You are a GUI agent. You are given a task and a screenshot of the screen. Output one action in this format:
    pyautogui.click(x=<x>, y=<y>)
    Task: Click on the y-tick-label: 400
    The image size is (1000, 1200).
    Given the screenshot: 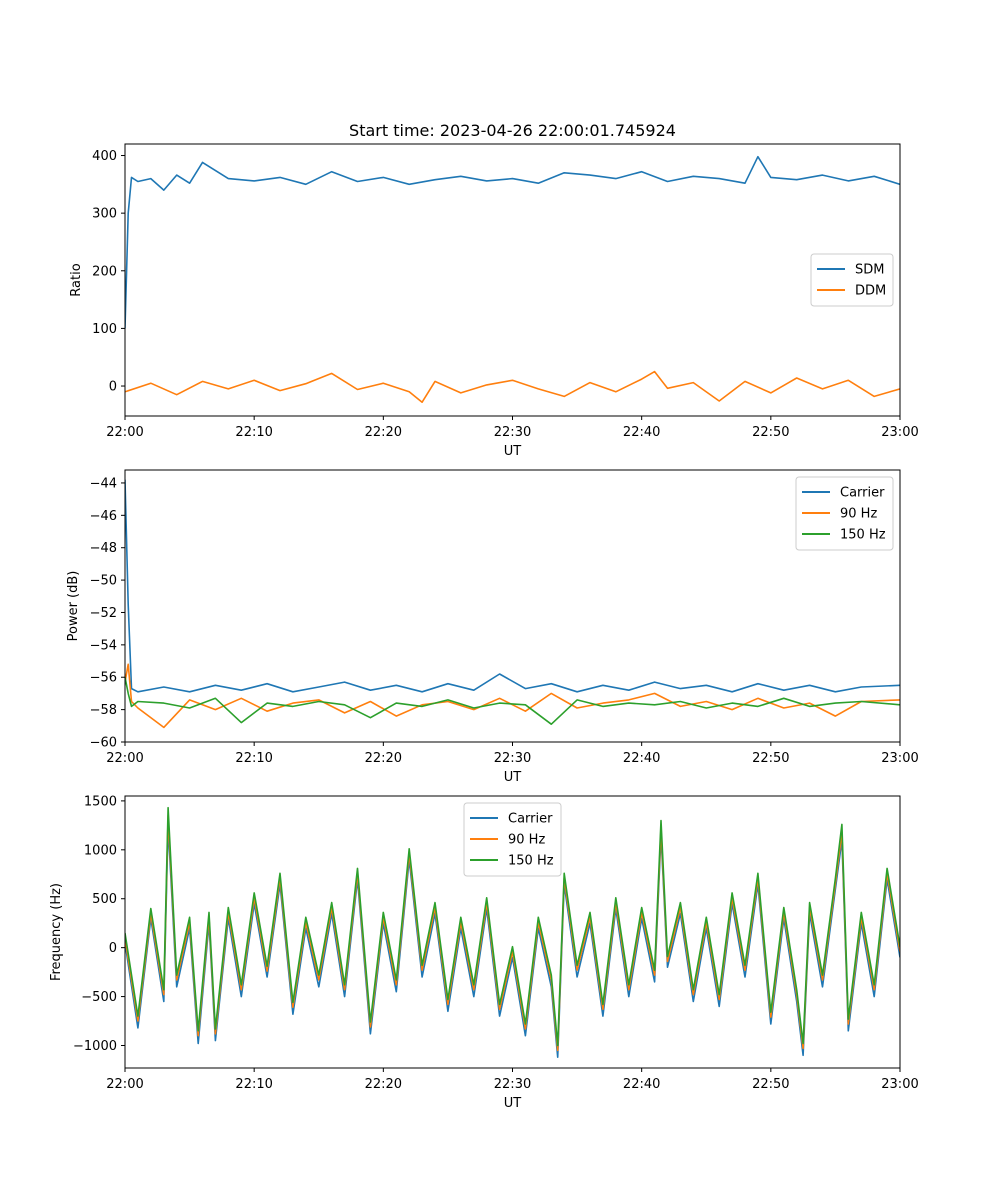 What is the action you would take?
    pyautogui.click(x=104, y=156)
    